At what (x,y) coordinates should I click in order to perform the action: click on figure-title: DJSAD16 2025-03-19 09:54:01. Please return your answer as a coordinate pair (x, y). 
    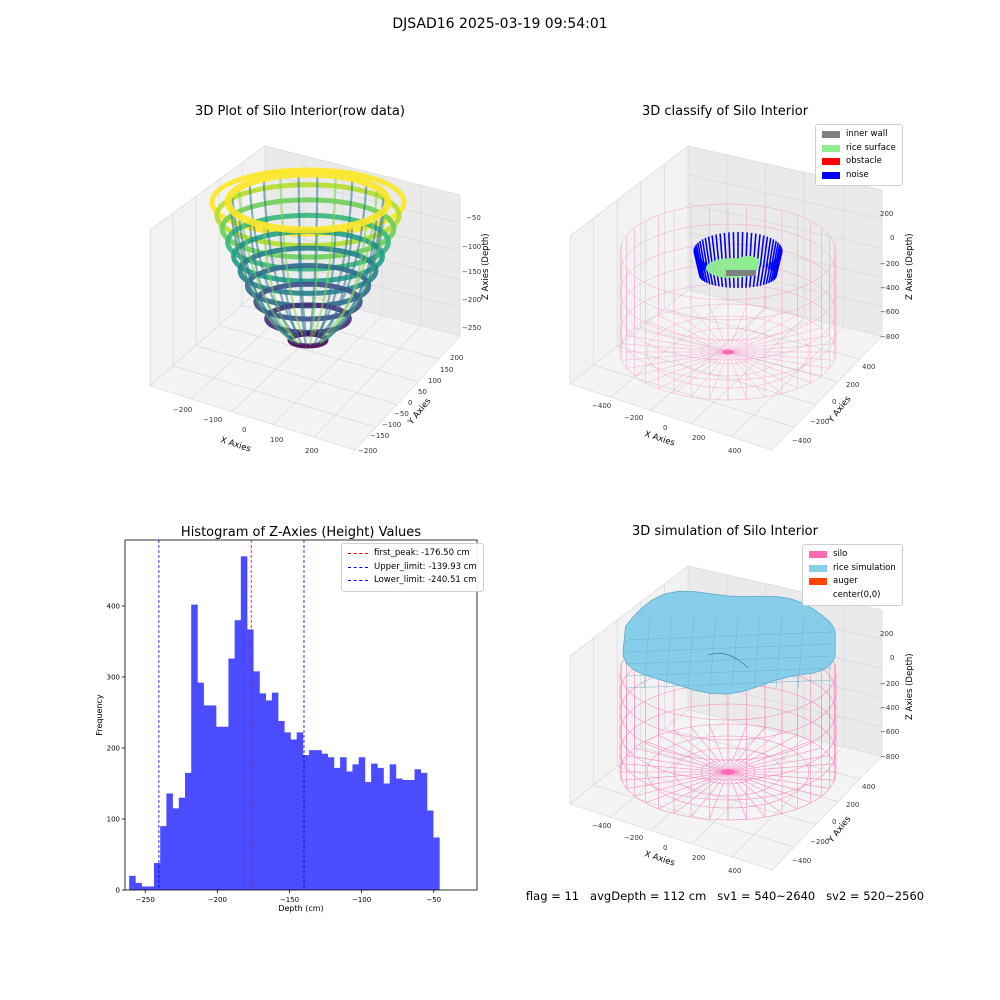
    Looking at the image, I should click on (500, 24).